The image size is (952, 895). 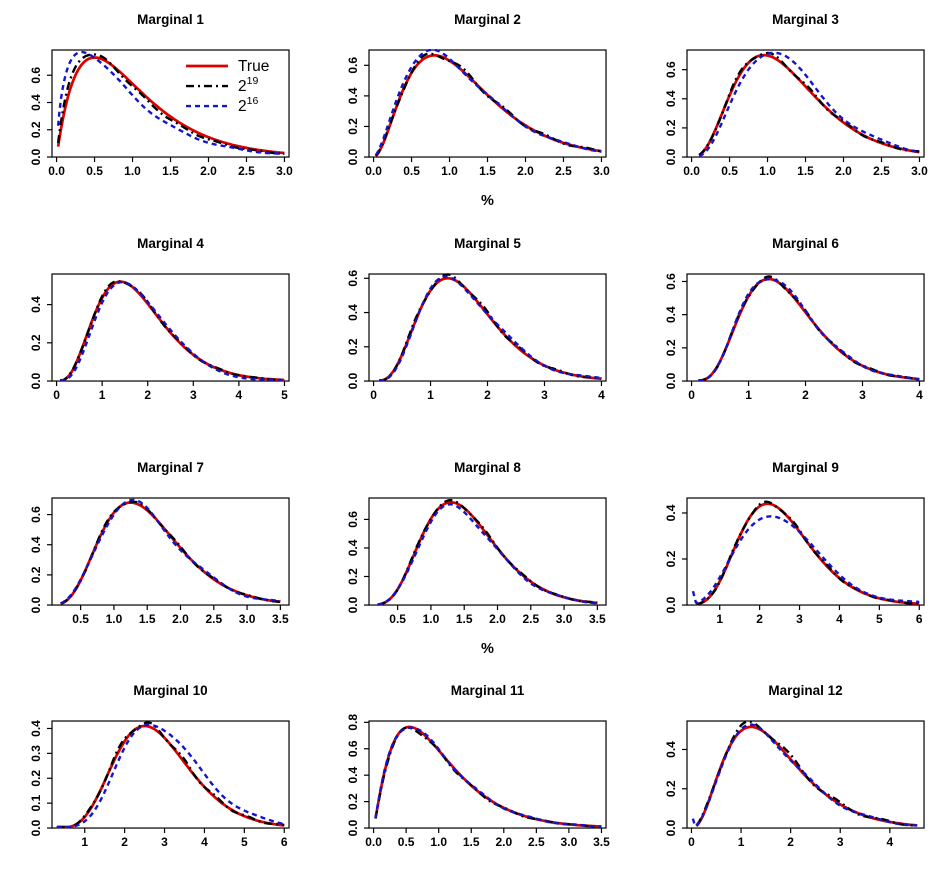 I want to click on chart-title: Marginal 3, so click(x=805, y=19).